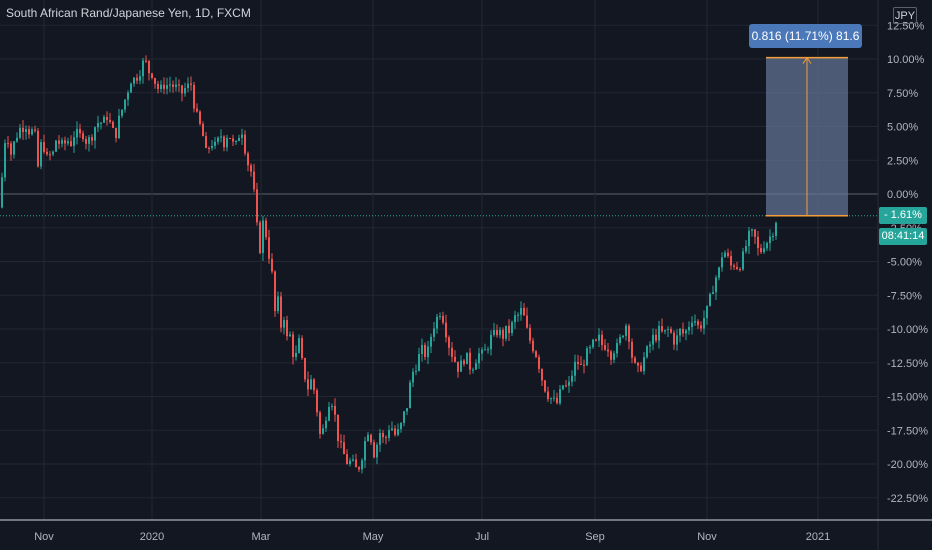  Describe the element at coordinates (902, 94) in the screenshot. I see `y-tick-label: 7.50%` at that location.